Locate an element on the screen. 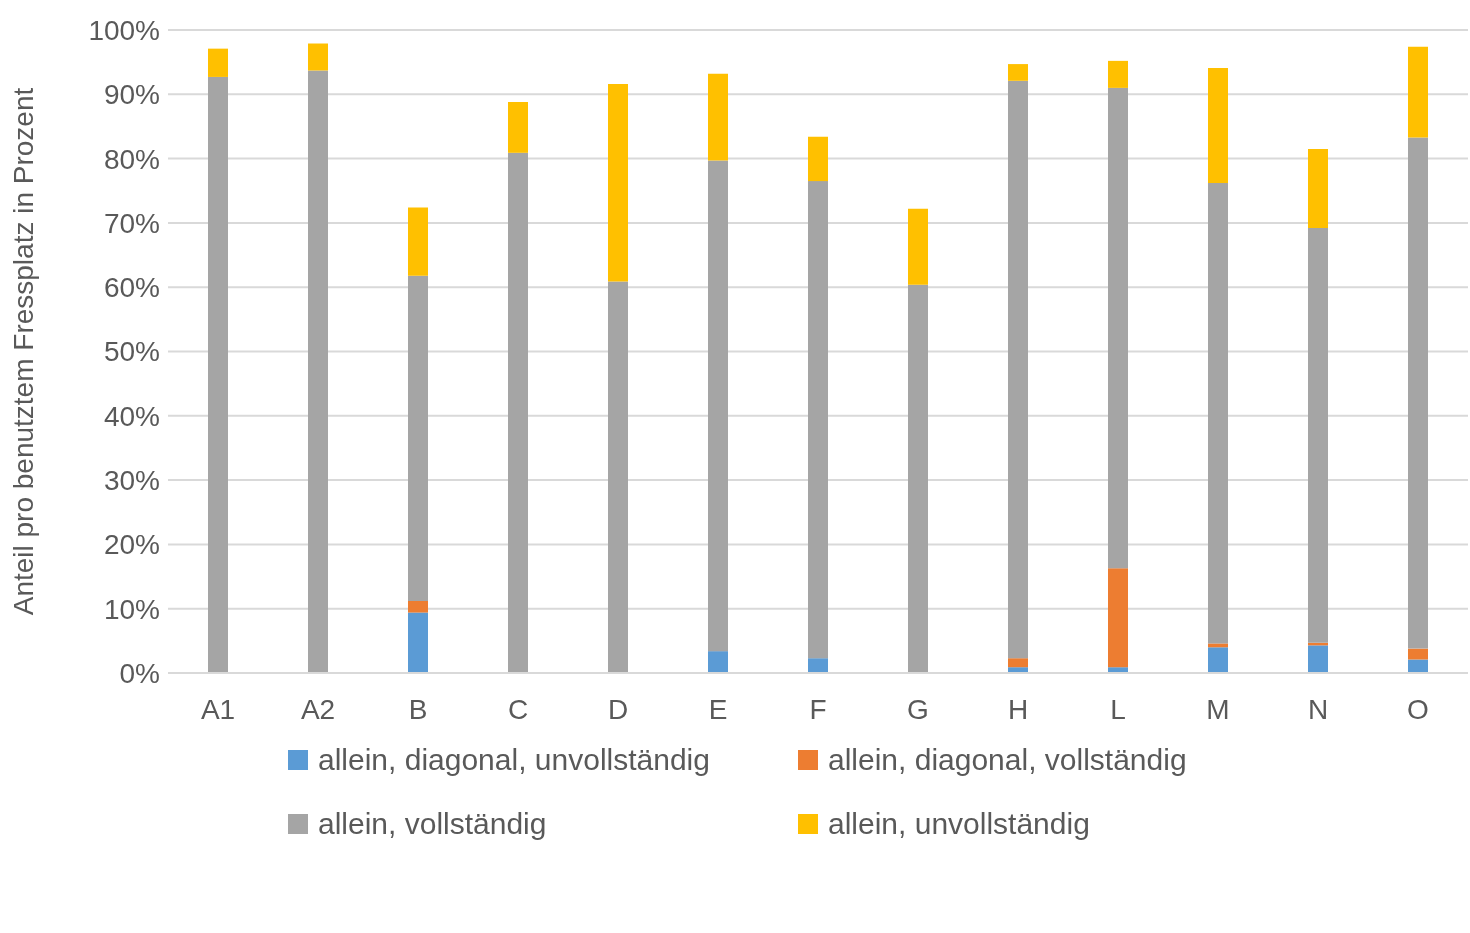 The width and height of the screenshot is (1470, 933). x-tick-label: M is located at coordinates (1218, 709).